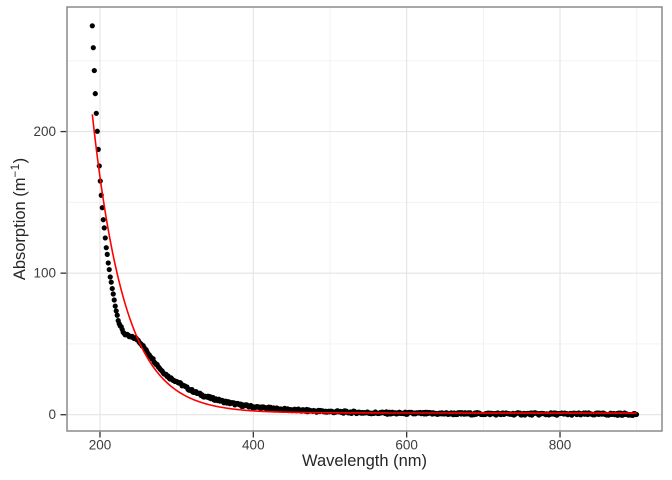 This screenshot has height=480, width=672. Describe the element at coordinates (20, 229) in the screenshot. I see `y-axis-title-text: Absorption (m` at that location.